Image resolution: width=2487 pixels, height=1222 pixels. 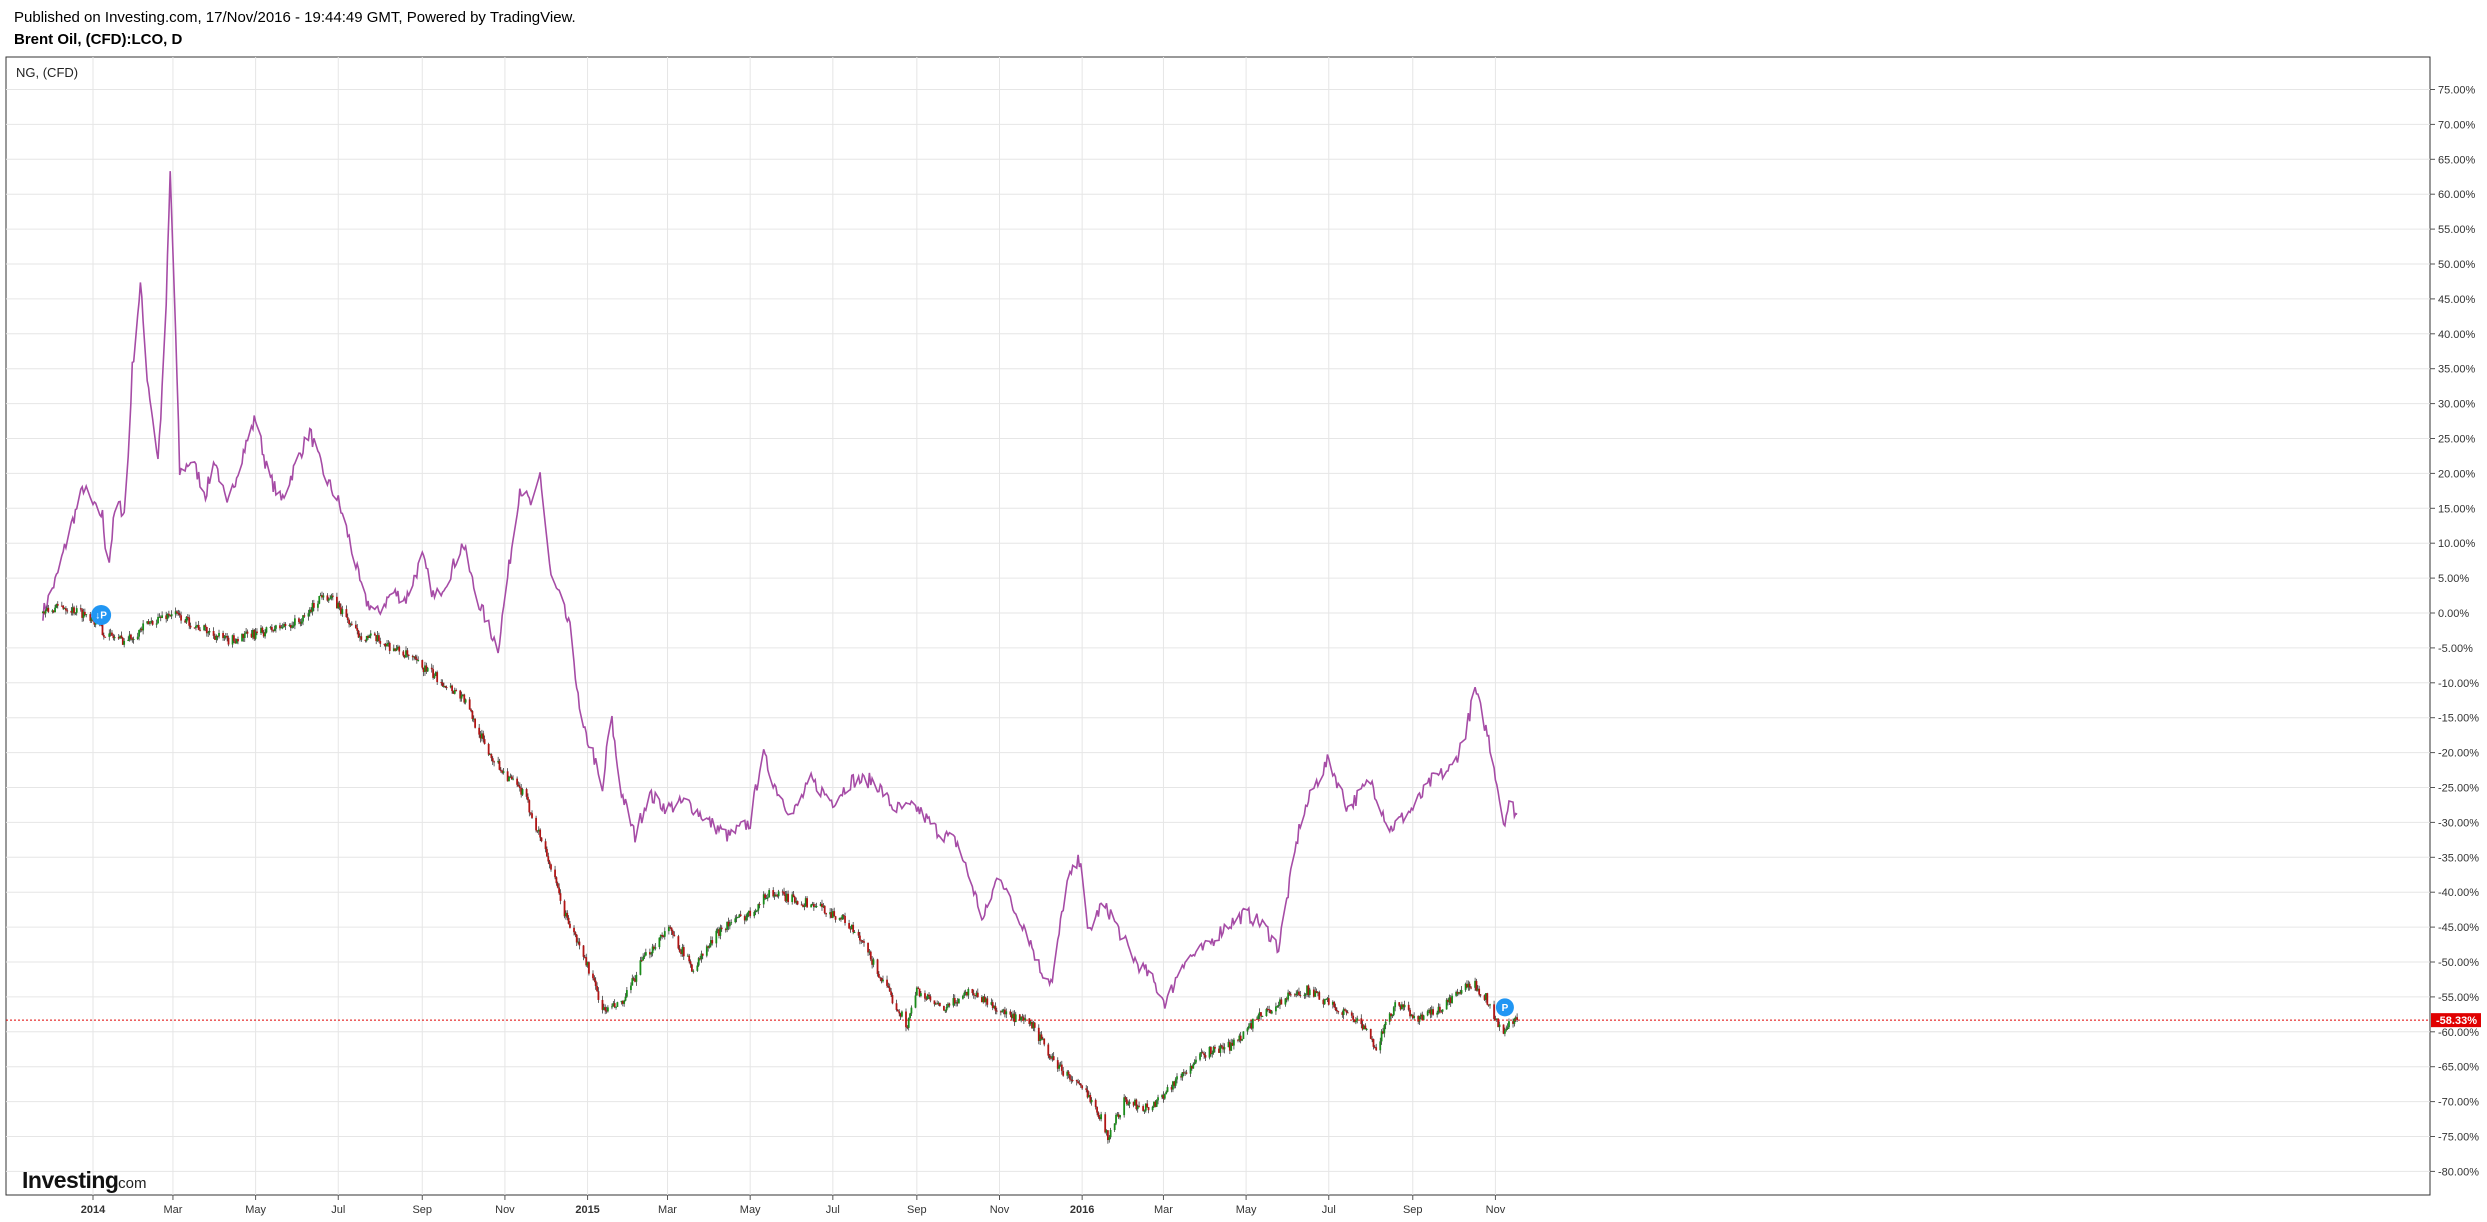 What do you see at coordinates (2458, 928) in the screenshot?
I see `y-tick-label: -45.00%` at bounding box center [2458, 928].